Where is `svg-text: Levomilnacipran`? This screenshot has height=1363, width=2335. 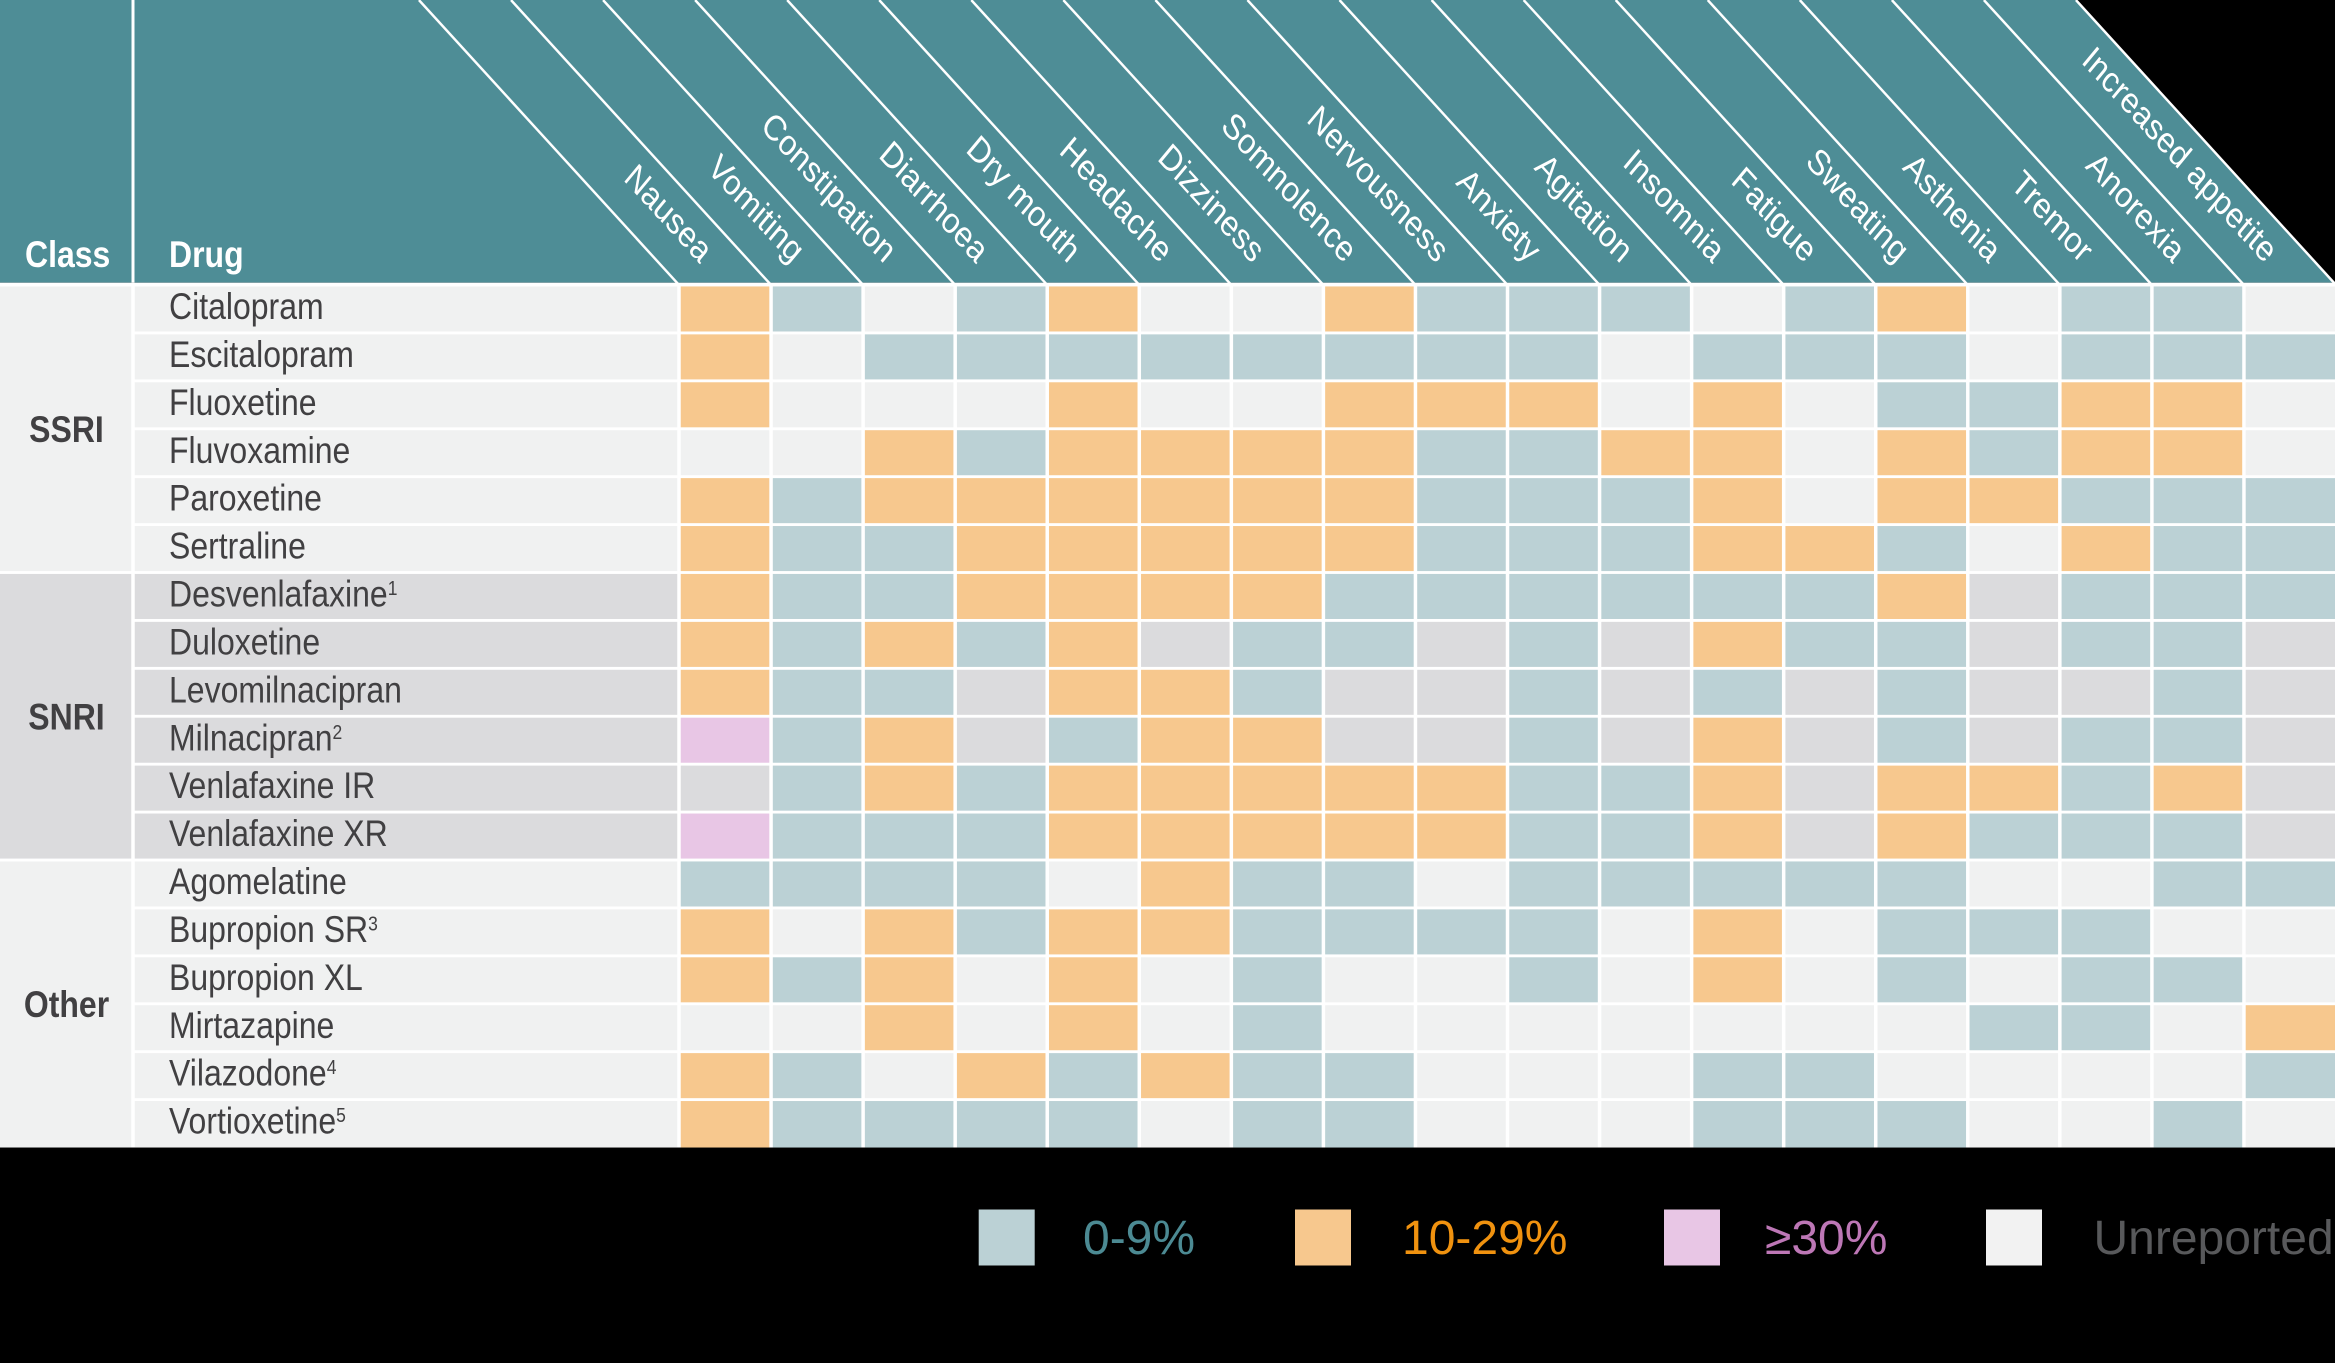
svg-text: Levomilnacipran is located at coordinates (285, 690).